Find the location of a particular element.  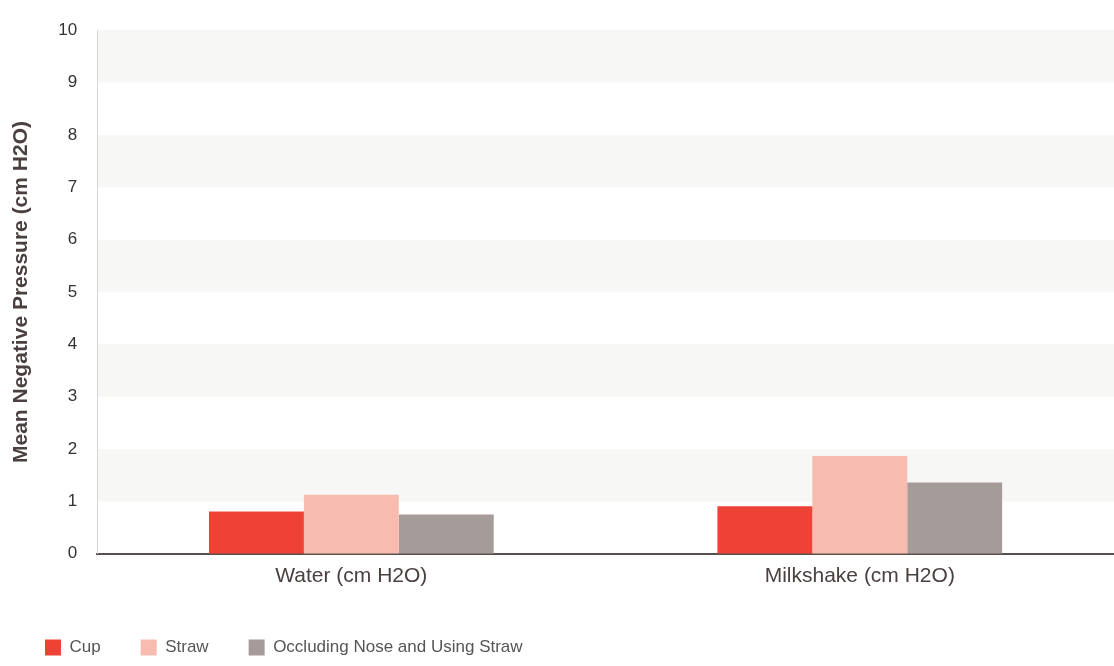

y-tick-label: 9 is located at coordinates (72, 82).